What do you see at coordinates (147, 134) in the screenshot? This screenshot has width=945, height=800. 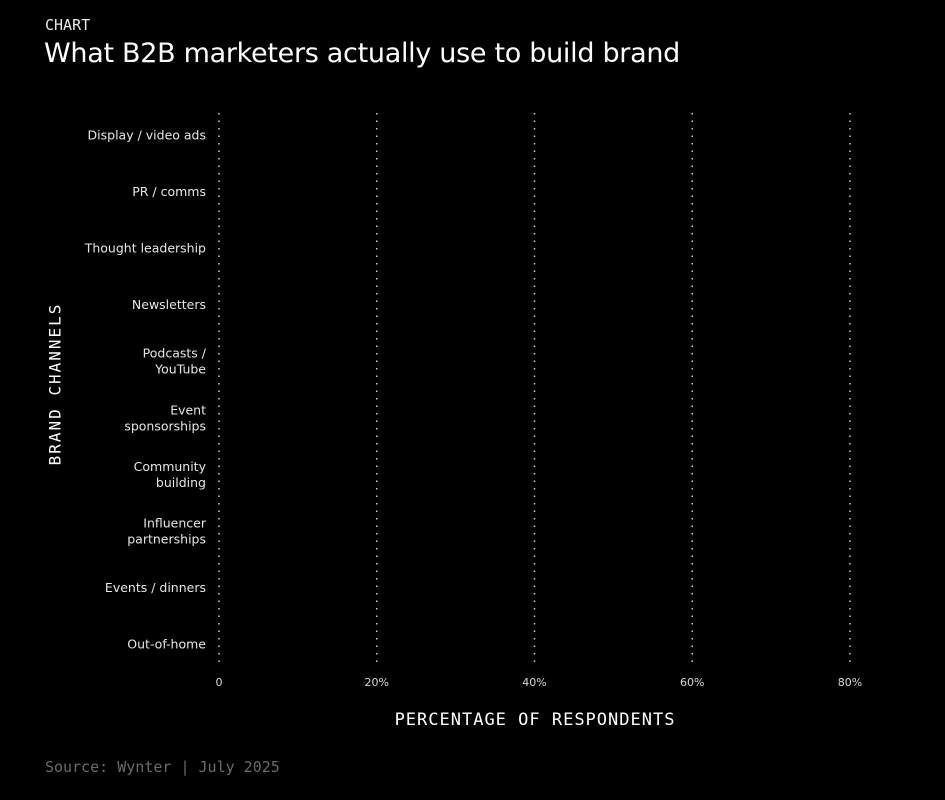 I see `y-category-label: Display / video ads` at bounding box center [147, 134].